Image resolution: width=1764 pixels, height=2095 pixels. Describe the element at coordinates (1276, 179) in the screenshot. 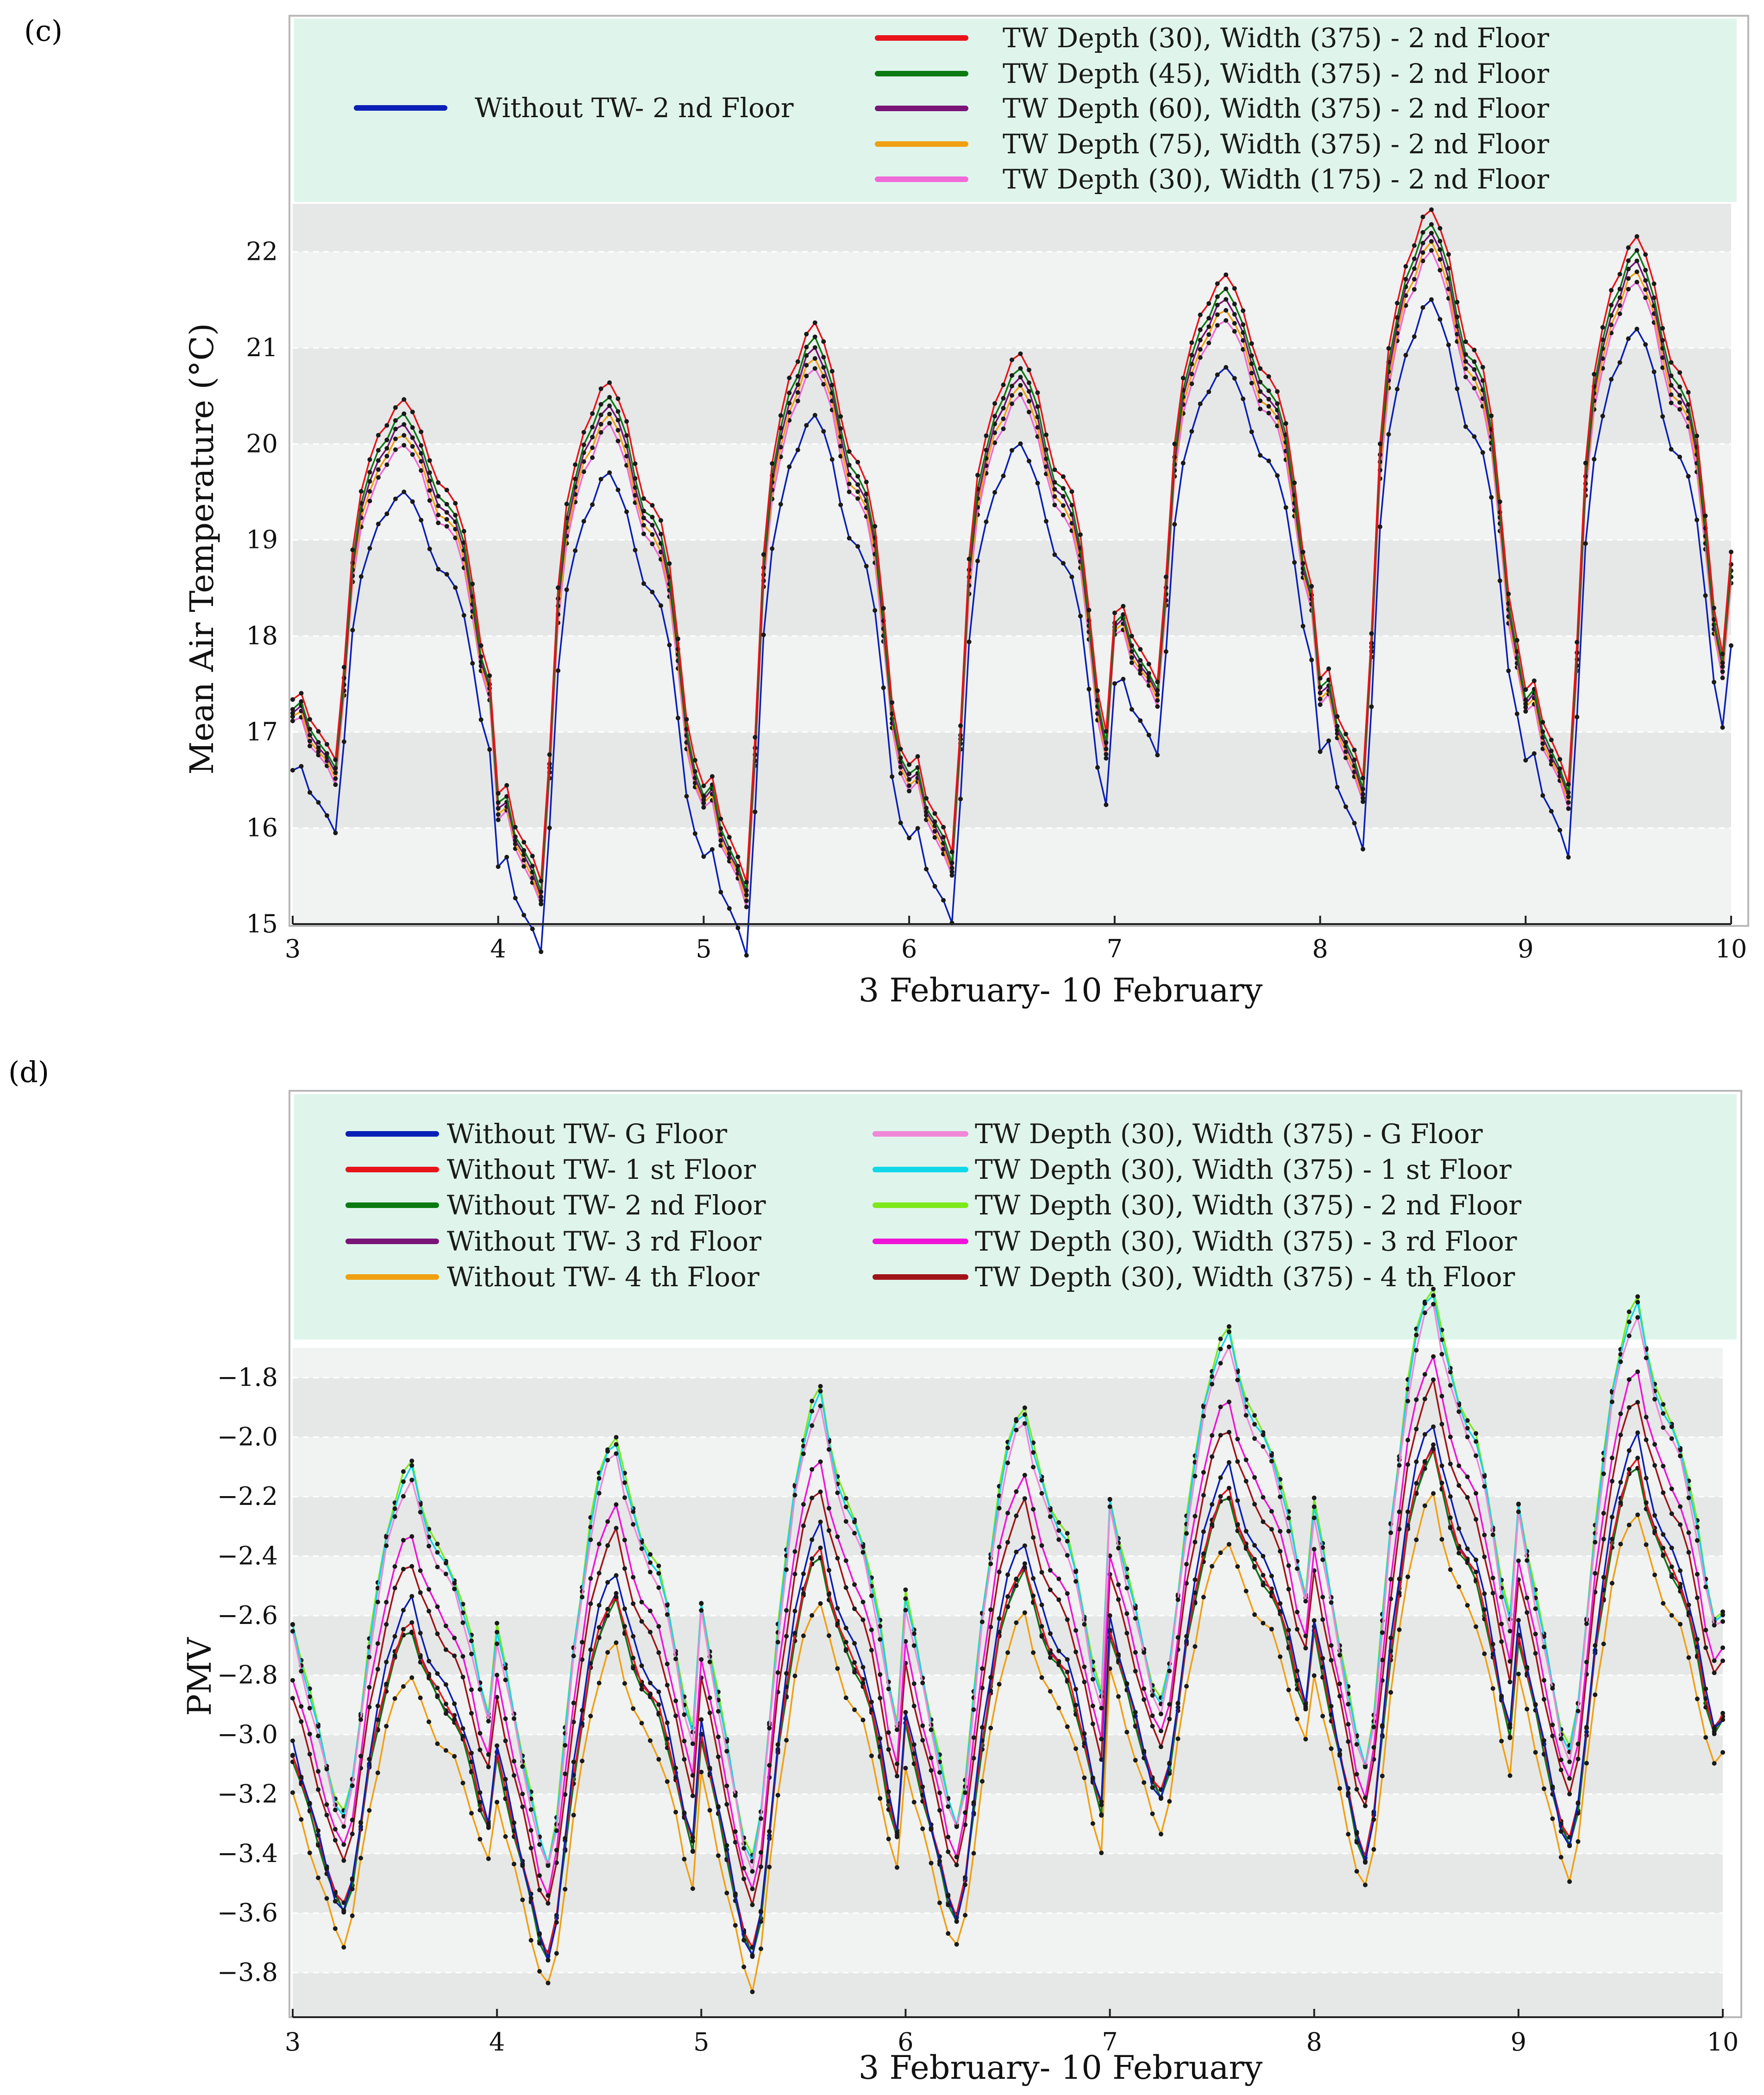

I see `legend-label-tw-depth-30-width-175-2-nd-floor: TW Depth (30), Width (175) - 2 nd Floor` at that location.